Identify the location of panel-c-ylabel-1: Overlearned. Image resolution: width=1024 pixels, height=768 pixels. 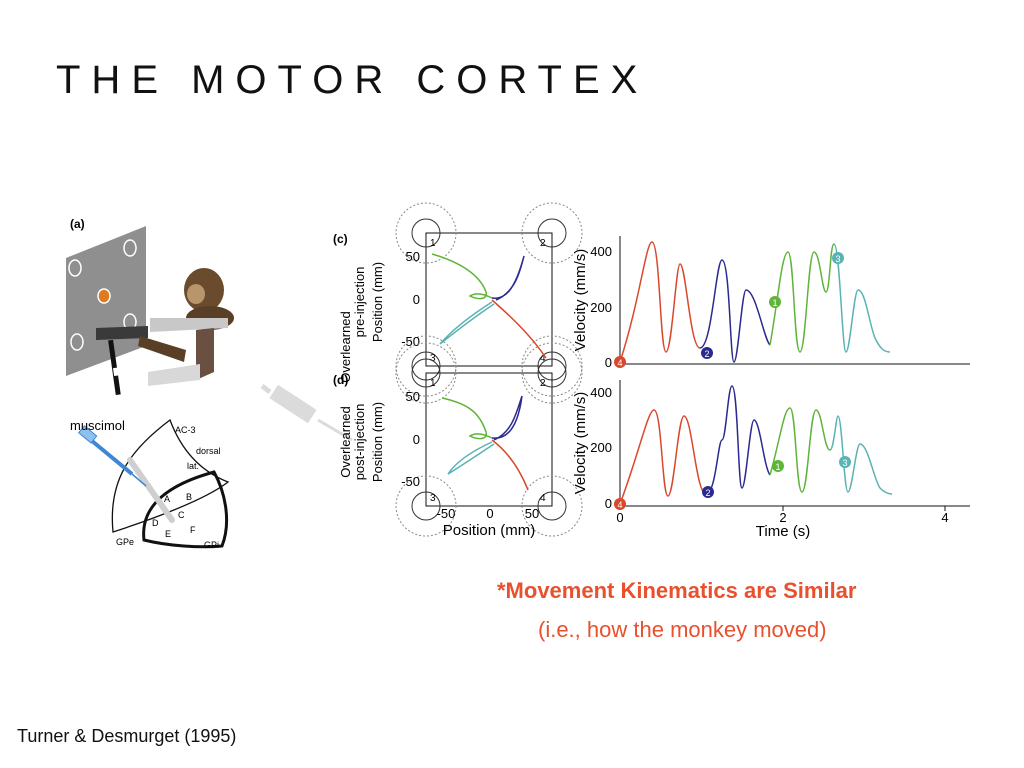
(345, 347).